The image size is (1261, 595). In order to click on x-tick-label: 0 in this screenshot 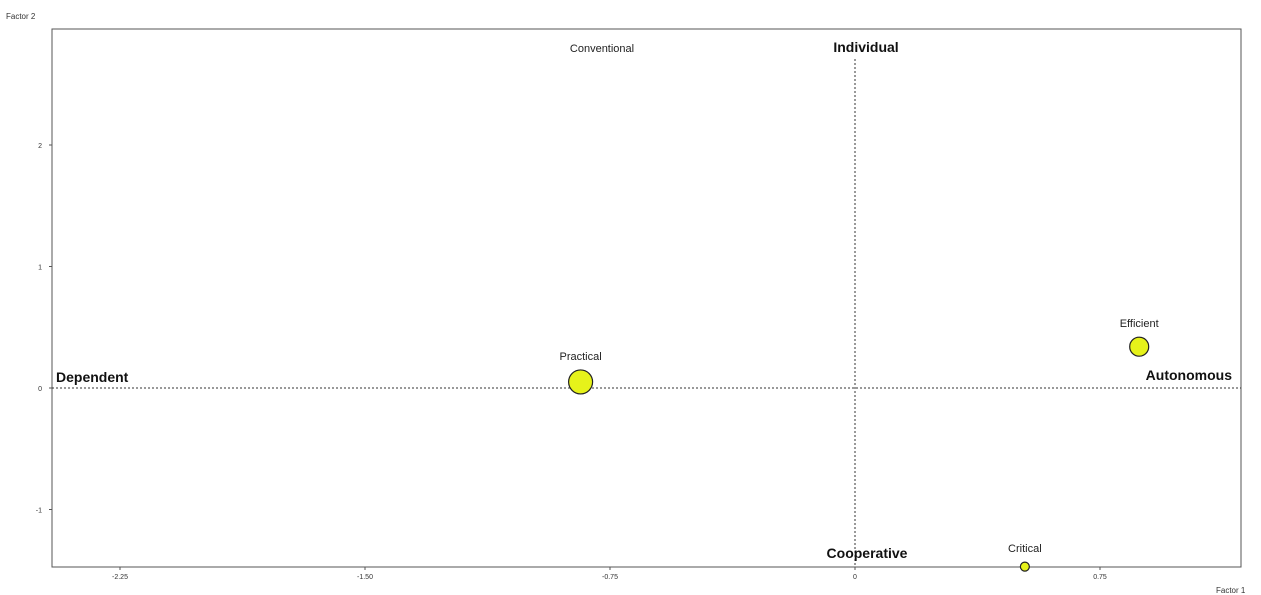, I will do `click(855, 577)`.